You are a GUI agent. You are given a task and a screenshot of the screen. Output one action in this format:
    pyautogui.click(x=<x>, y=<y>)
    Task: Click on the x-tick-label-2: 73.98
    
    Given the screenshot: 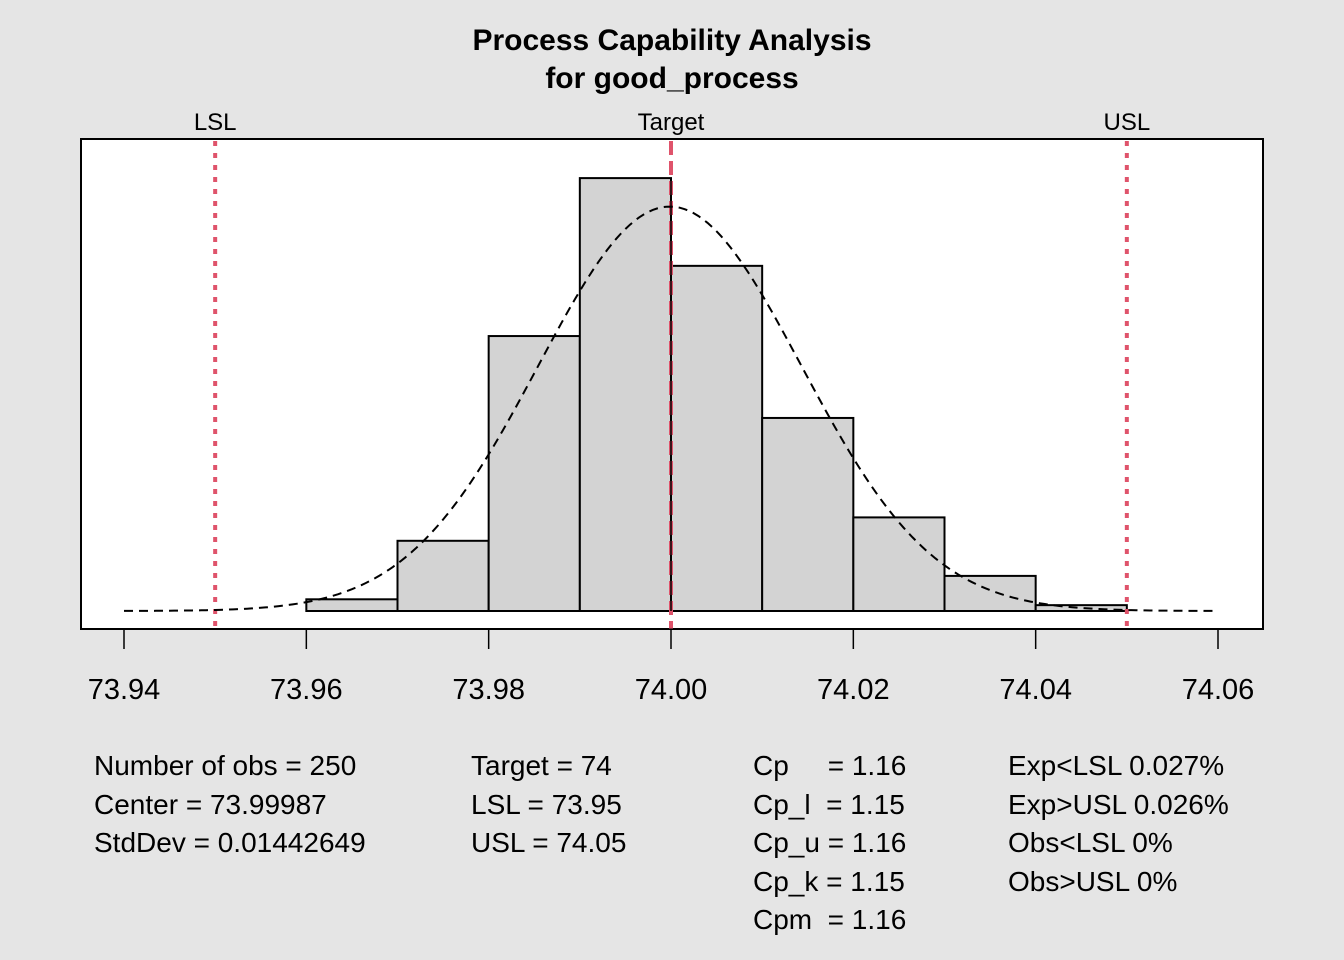 What is the action you would take?
    pyautogui.click(x=488, y=690)
    